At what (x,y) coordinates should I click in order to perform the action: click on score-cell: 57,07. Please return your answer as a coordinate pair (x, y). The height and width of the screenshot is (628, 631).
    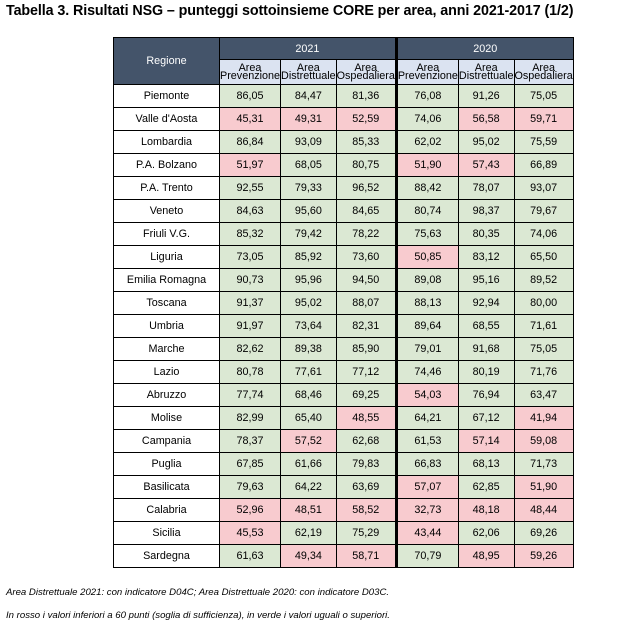
    Looking at the image, I should click on (427, 487).